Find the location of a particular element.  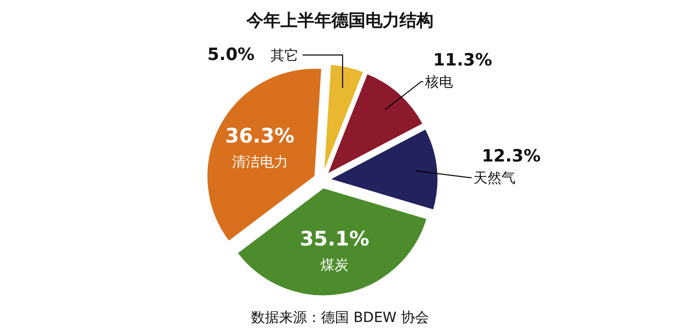

data-label: 36.3% is located at coordinates (259, 136).